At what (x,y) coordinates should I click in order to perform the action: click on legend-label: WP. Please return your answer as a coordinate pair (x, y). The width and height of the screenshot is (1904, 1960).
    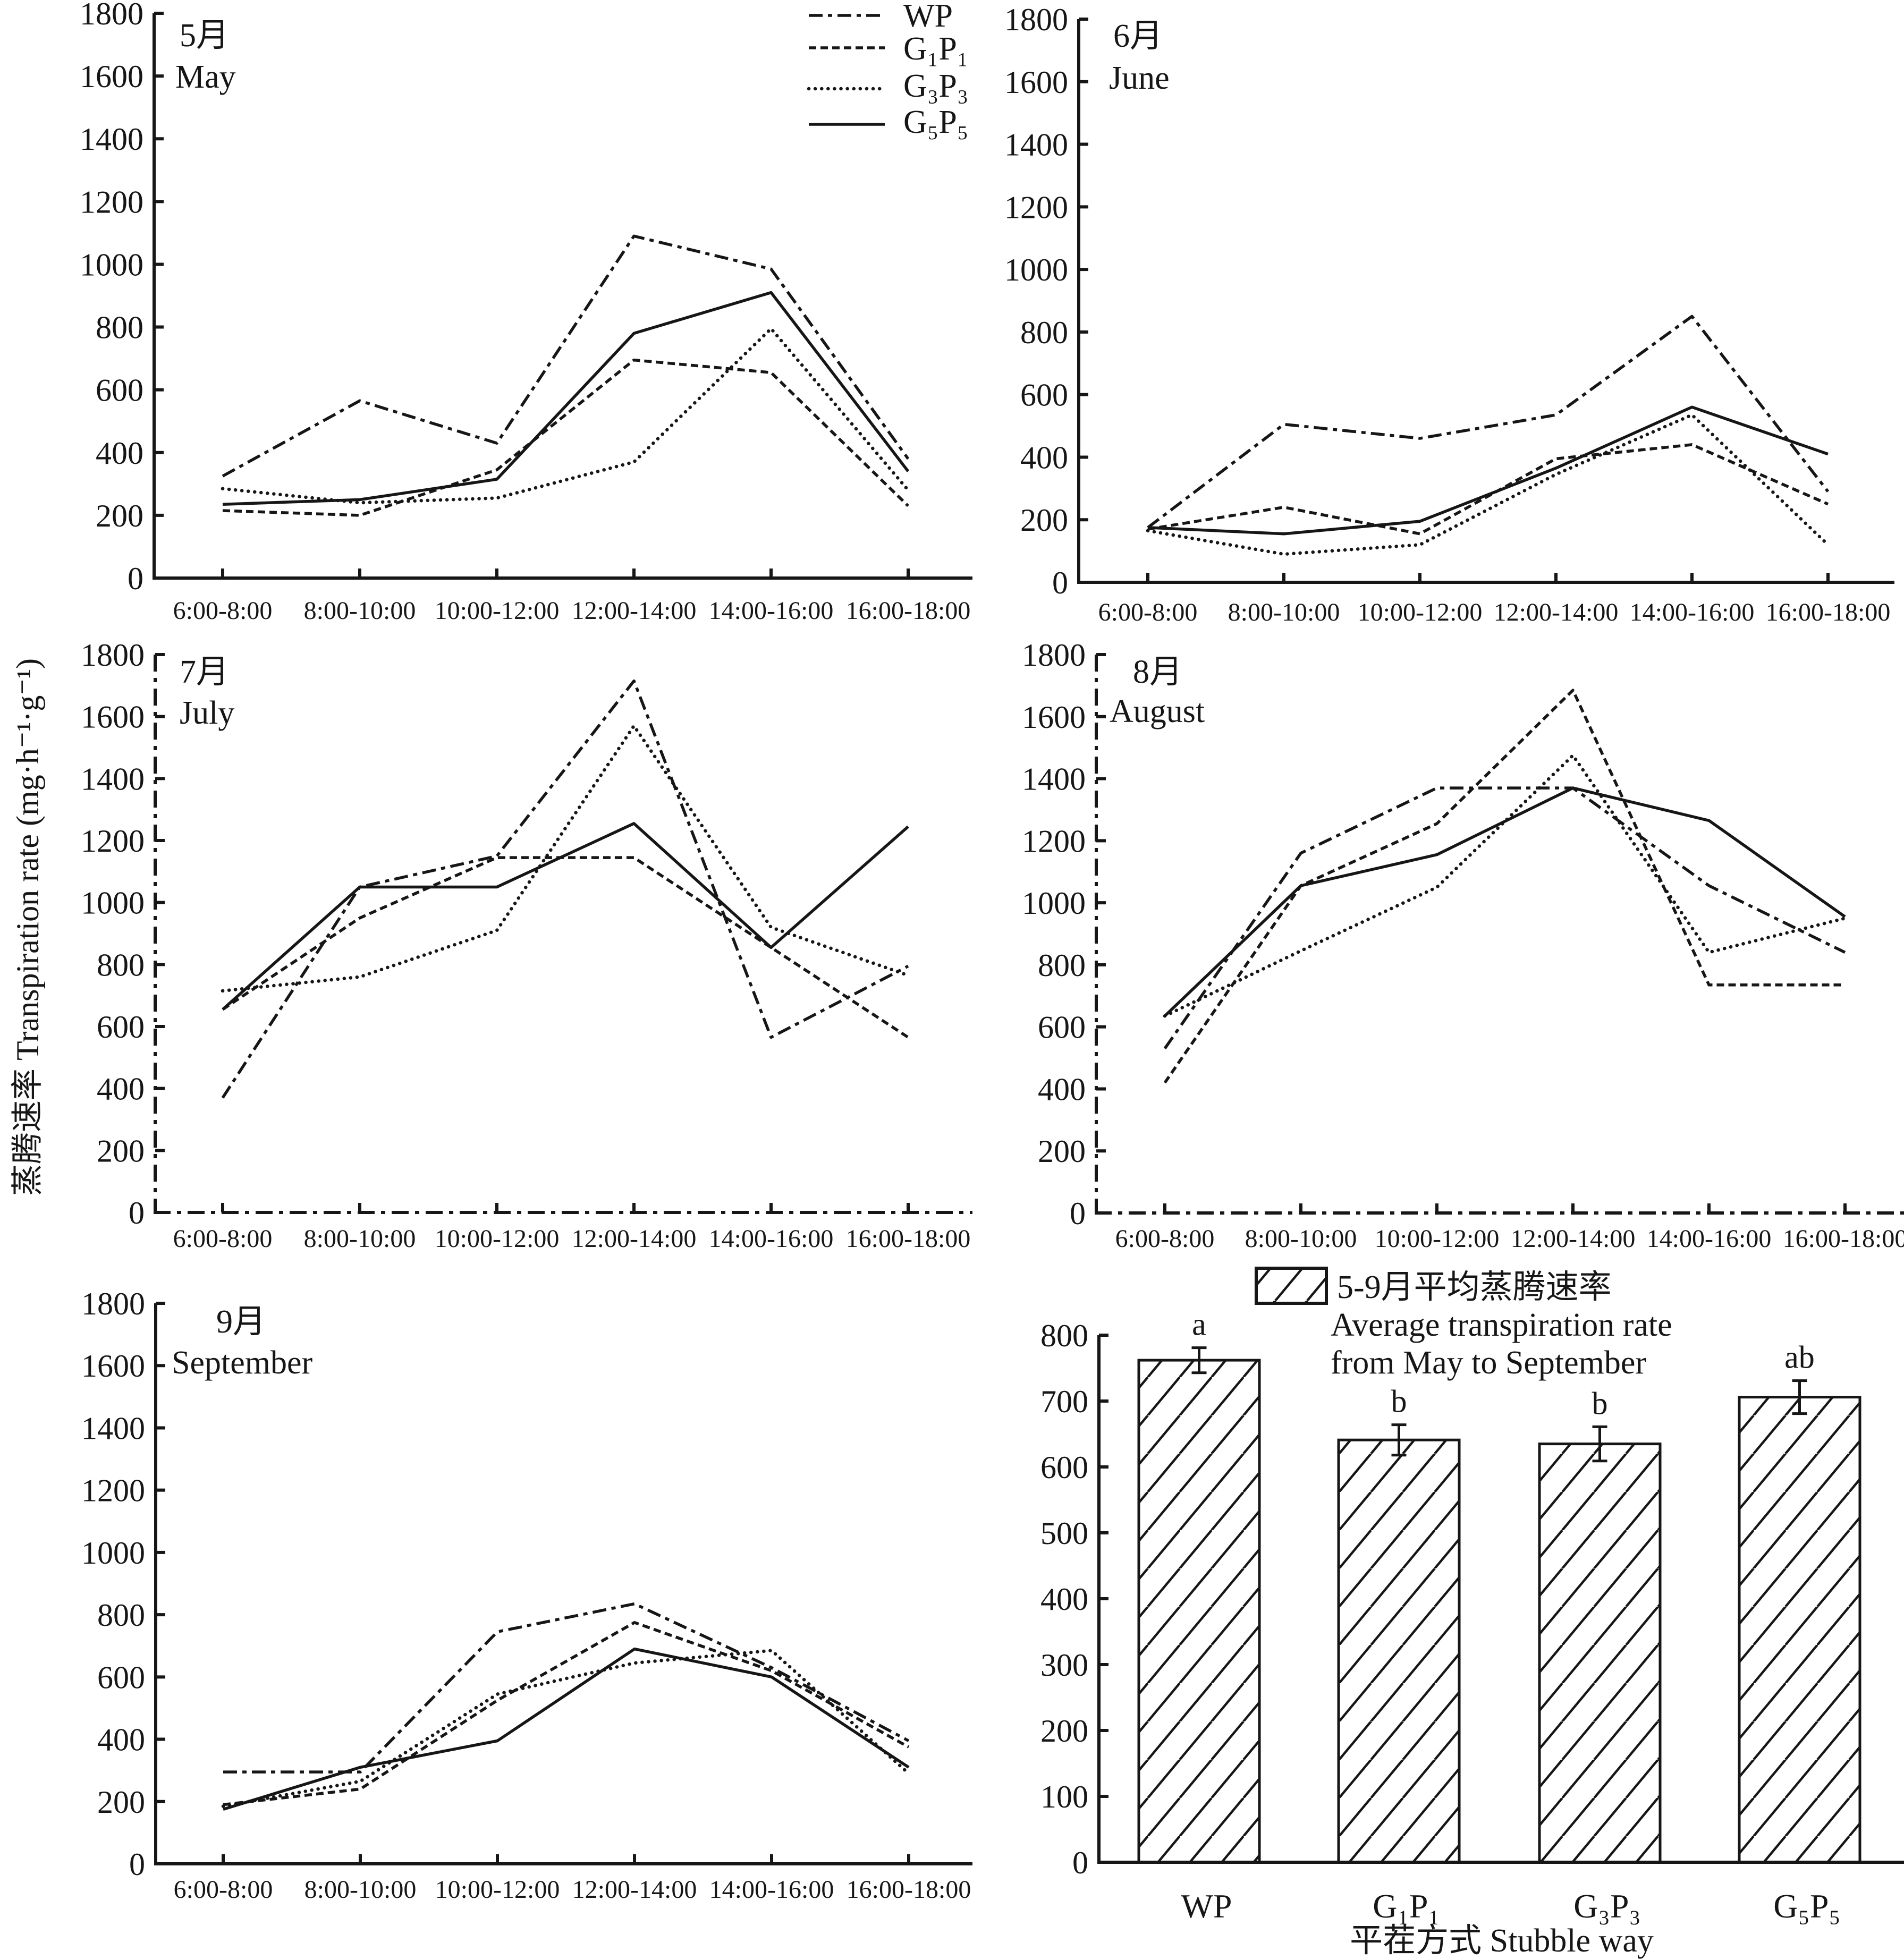
    Looking at the image, I should click on (928, 17).